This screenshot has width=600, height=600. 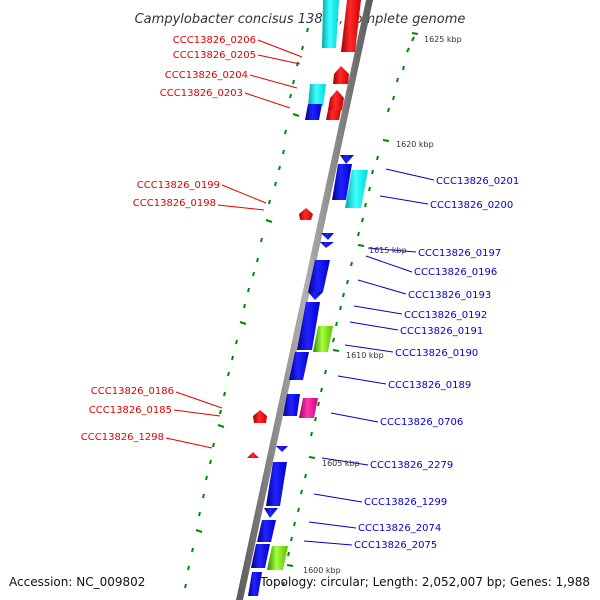 I want to click on scale-label: 1605 kbp, so click(x=341, y=463).